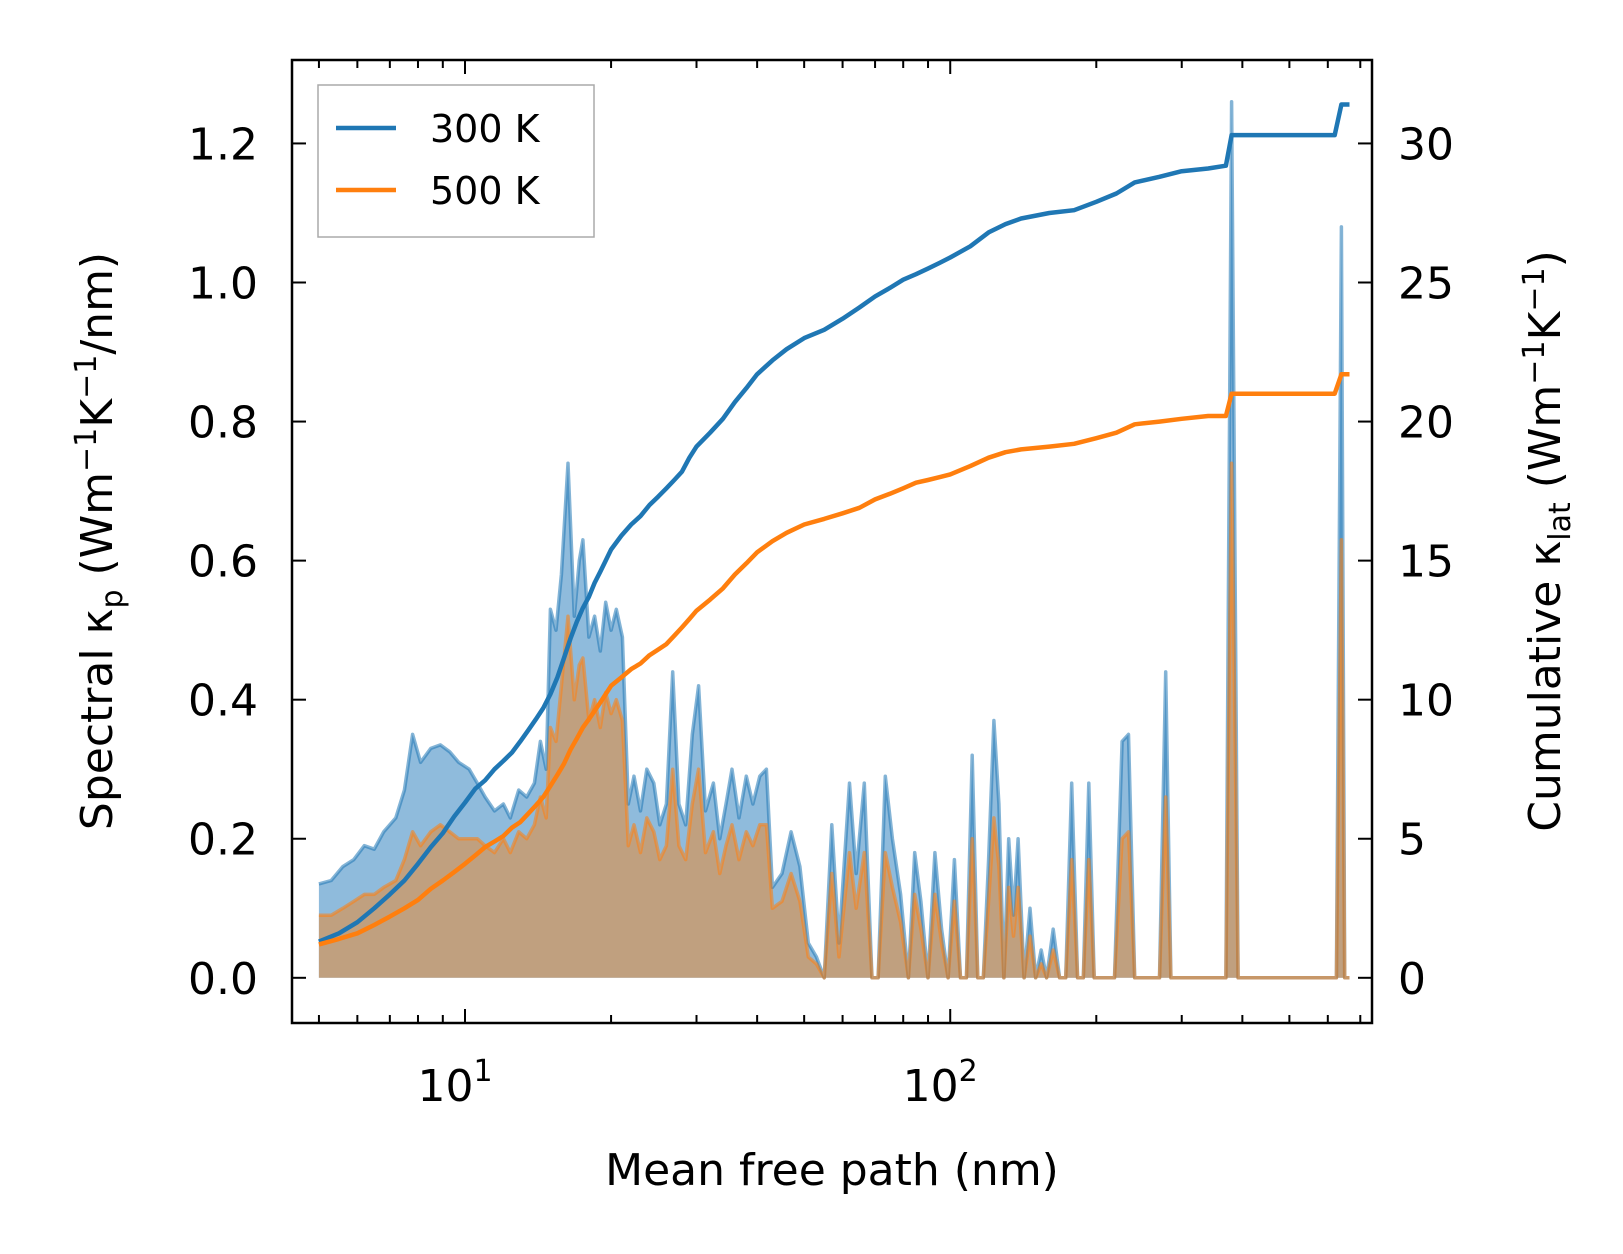 This screenshot has height=1254, width=1623. I want to click on y-right-tick-label: 0, so click(1412, 979).